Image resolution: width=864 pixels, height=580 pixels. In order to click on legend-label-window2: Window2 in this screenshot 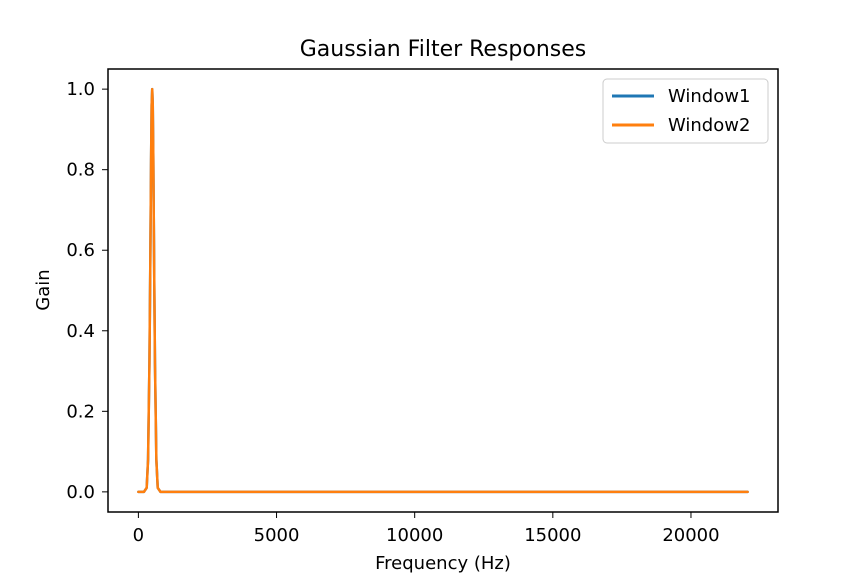, I will do `click(709, 125)`.